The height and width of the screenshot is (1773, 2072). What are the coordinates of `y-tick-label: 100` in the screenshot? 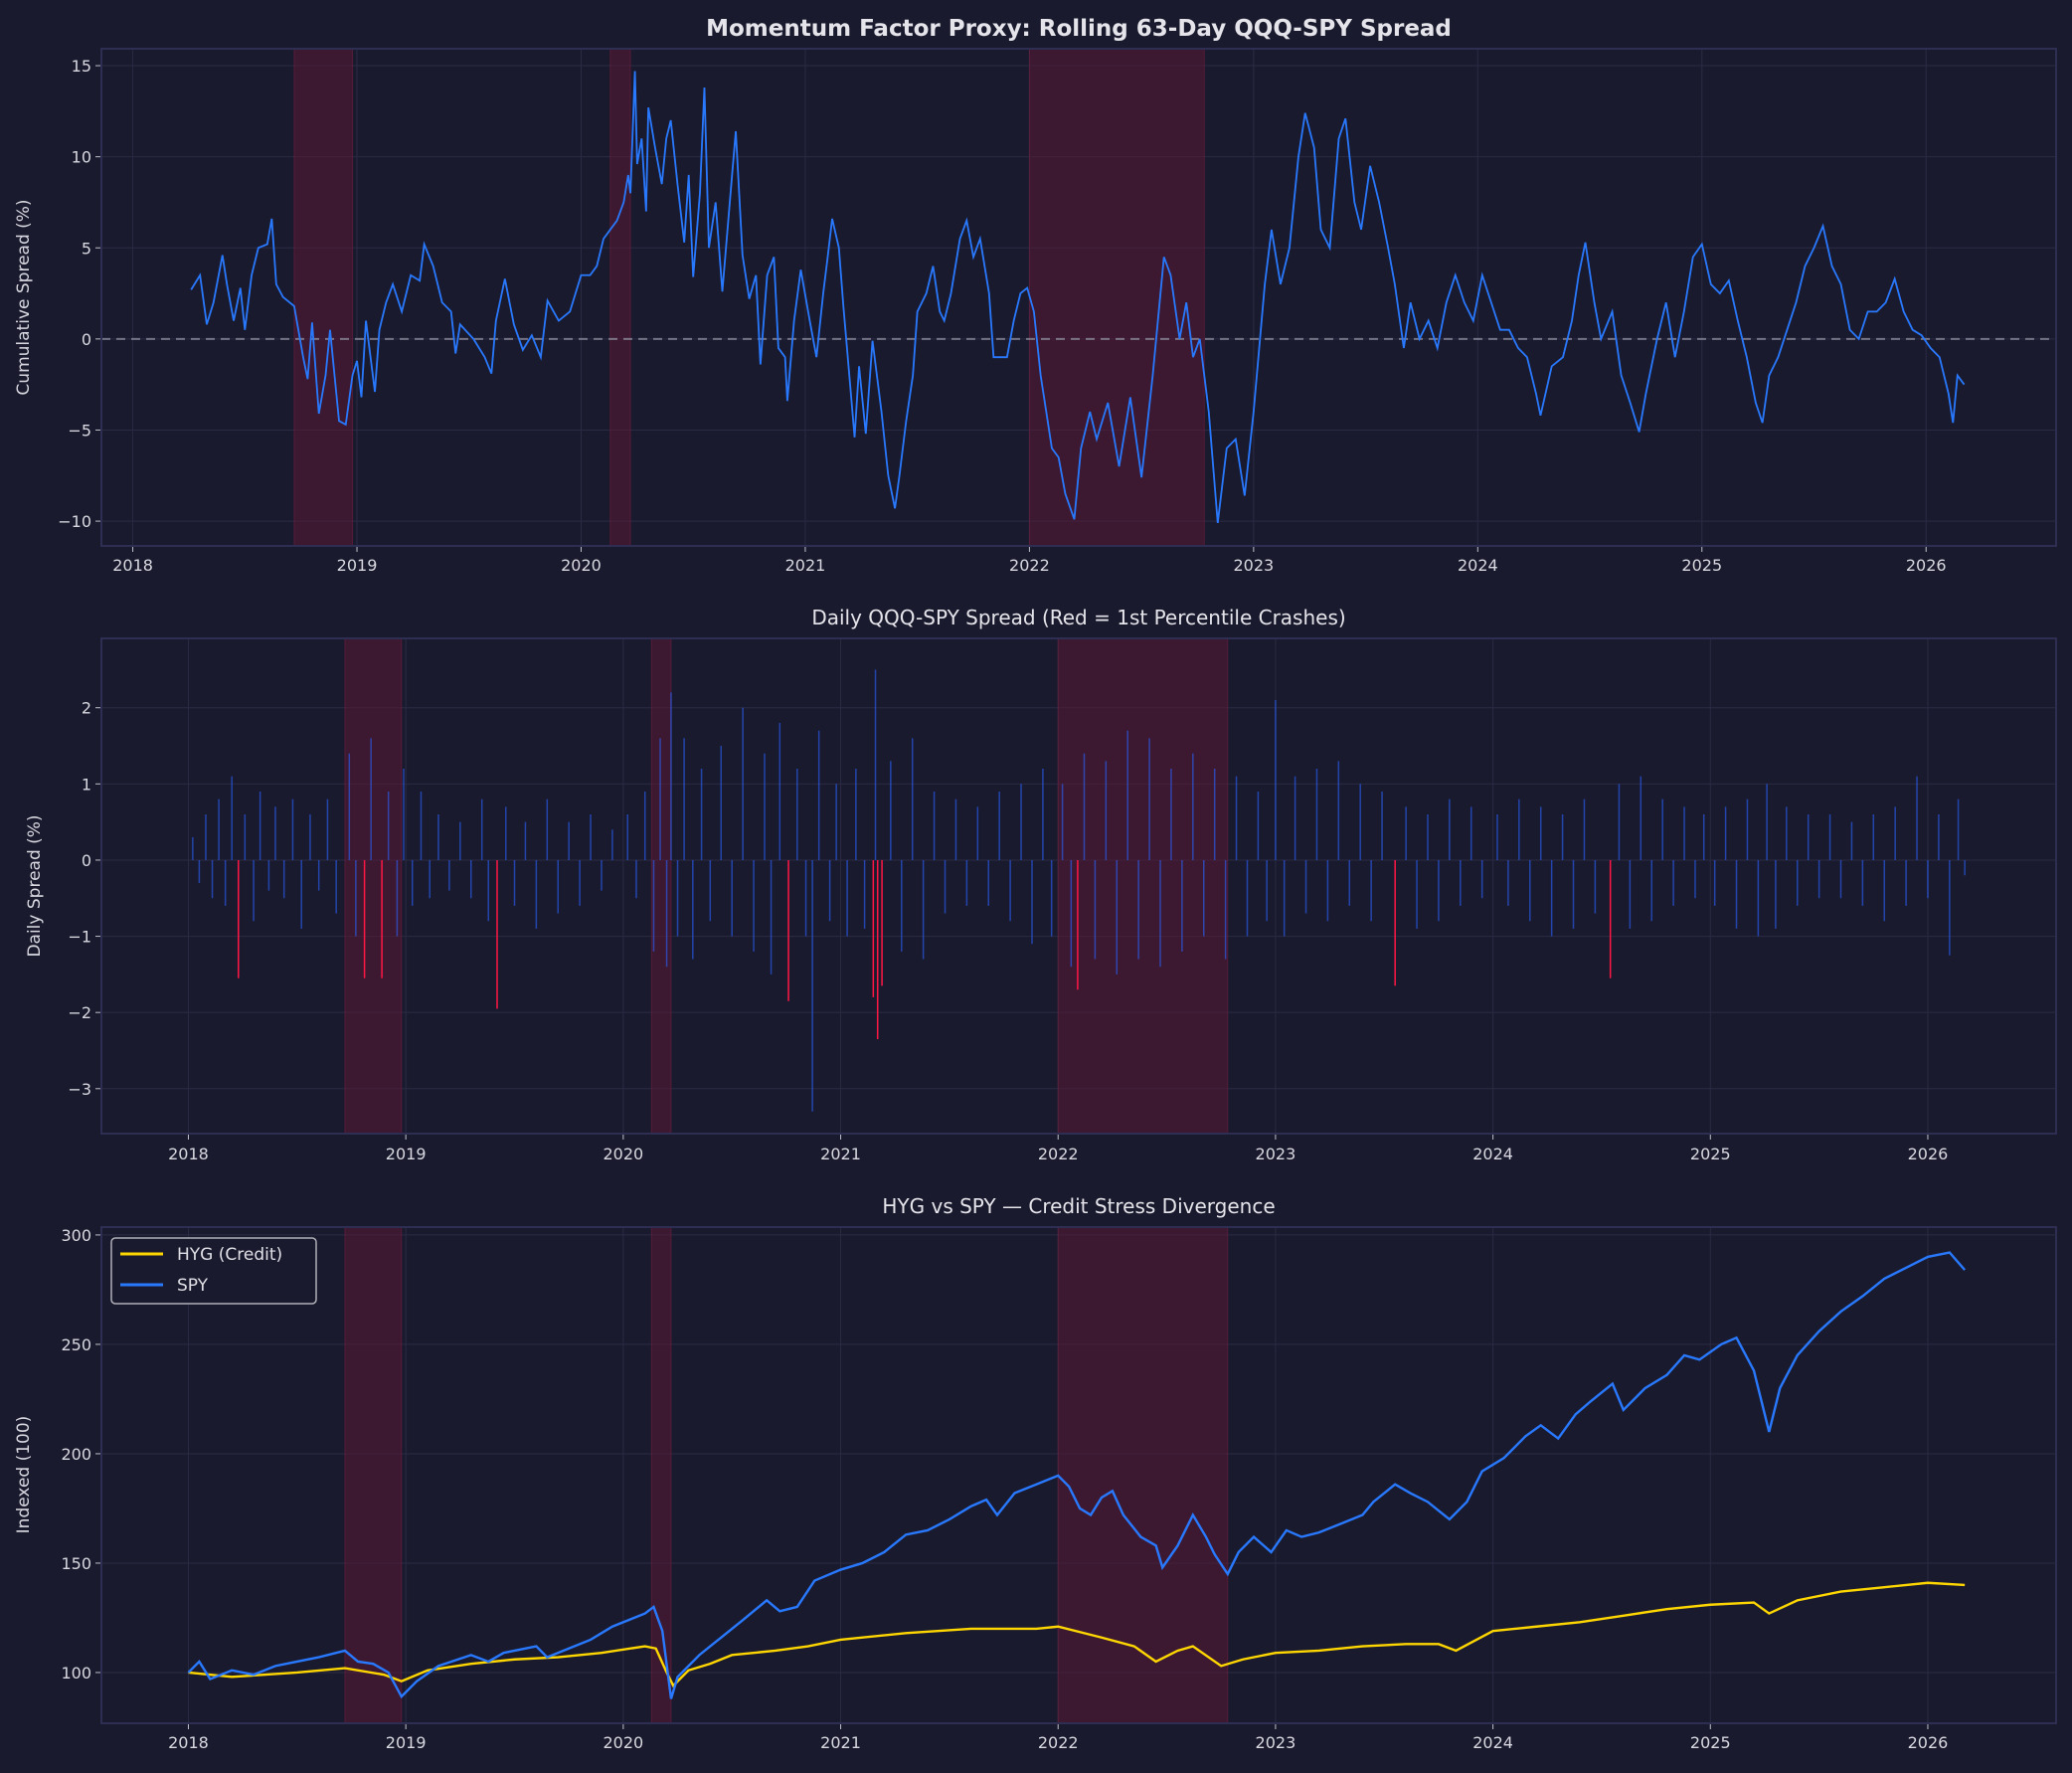 It's located at (76, 1673).